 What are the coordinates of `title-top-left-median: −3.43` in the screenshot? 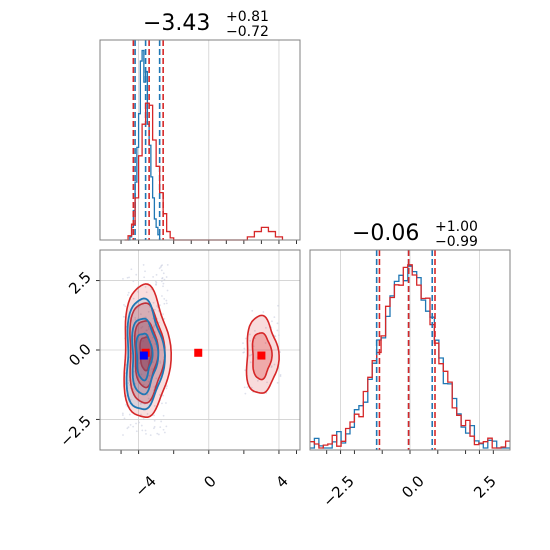 It's located at (176, 23).